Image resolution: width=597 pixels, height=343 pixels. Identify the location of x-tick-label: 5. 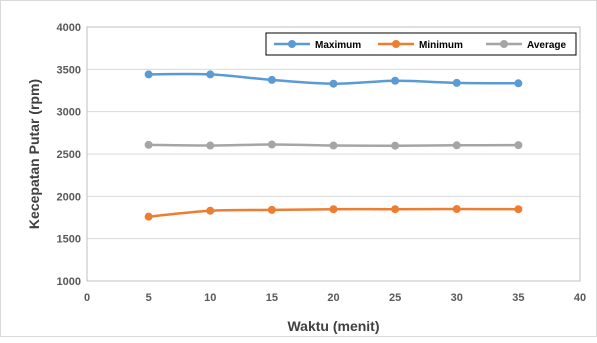
(149, 298).